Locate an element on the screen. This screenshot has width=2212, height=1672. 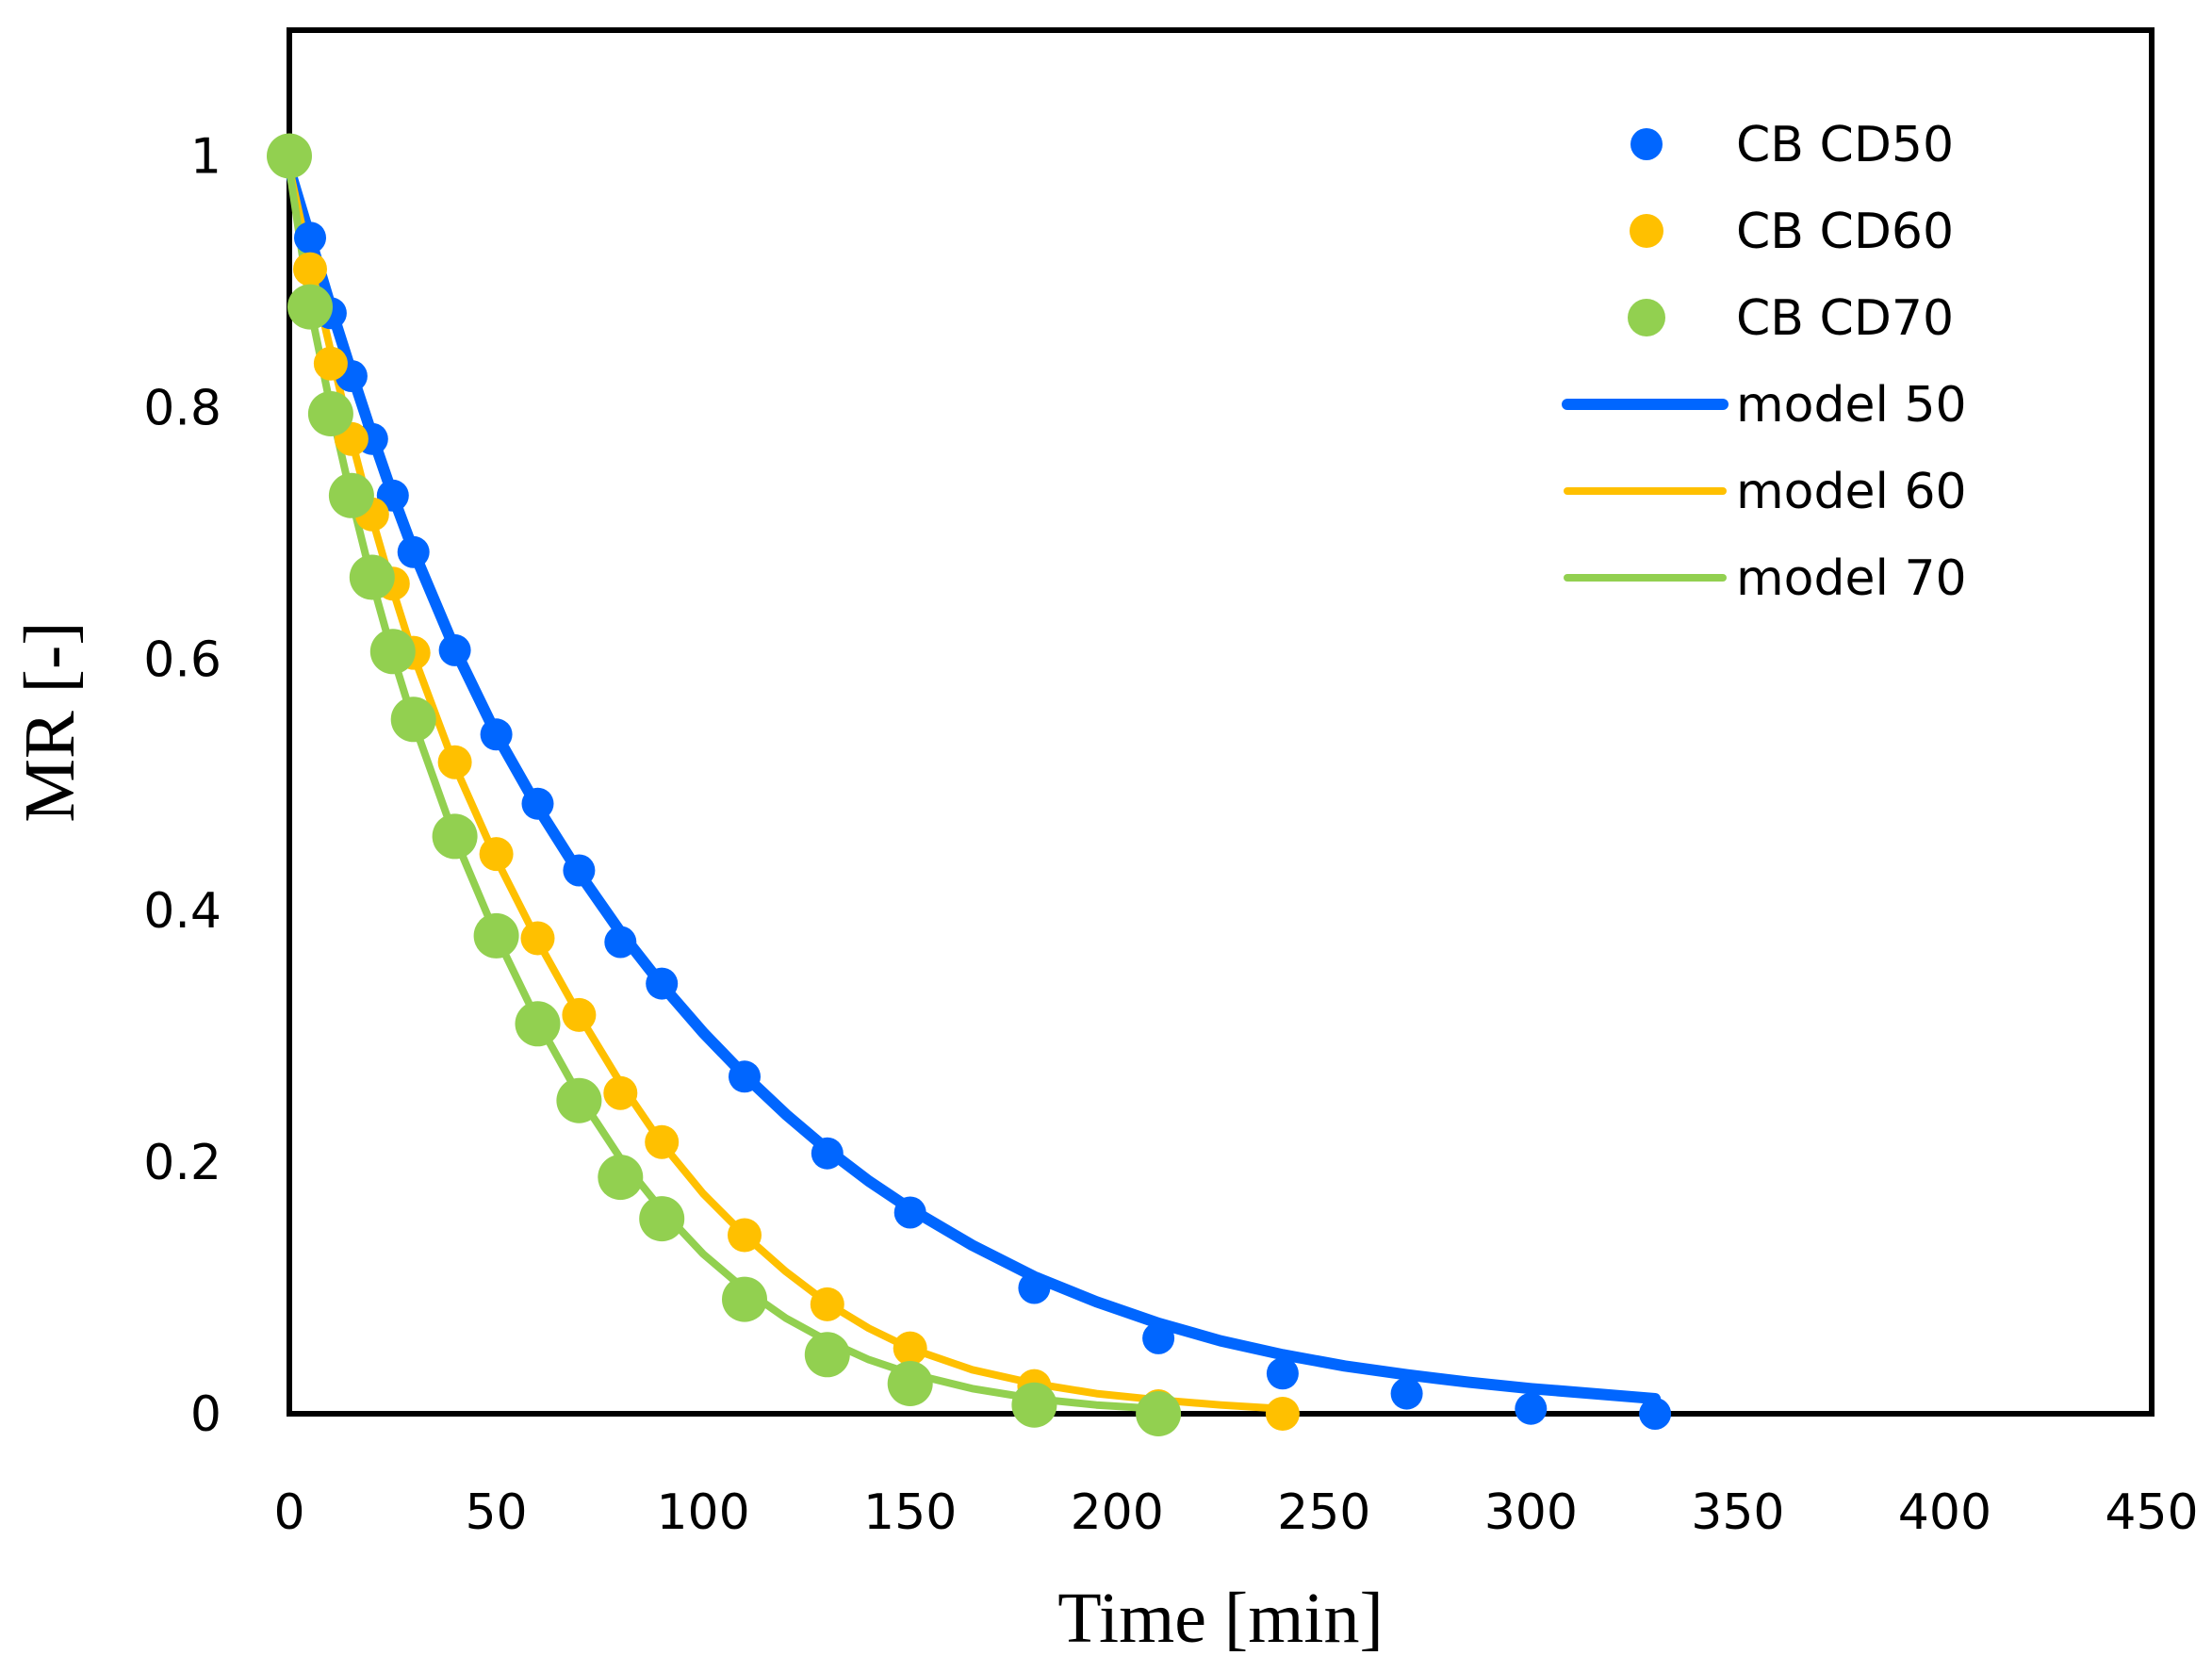
legend-label-model-60: model 60 is located at coordinates (1851, 492).